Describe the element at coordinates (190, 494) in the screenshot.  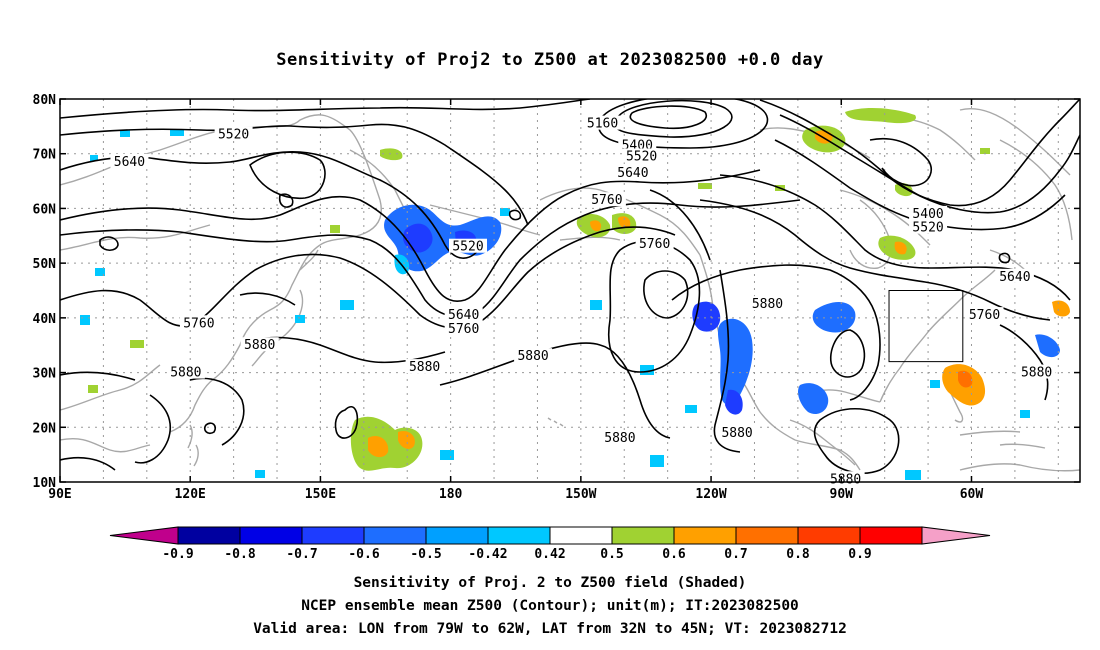
I see `lon-tick-label: 120E` at that location.